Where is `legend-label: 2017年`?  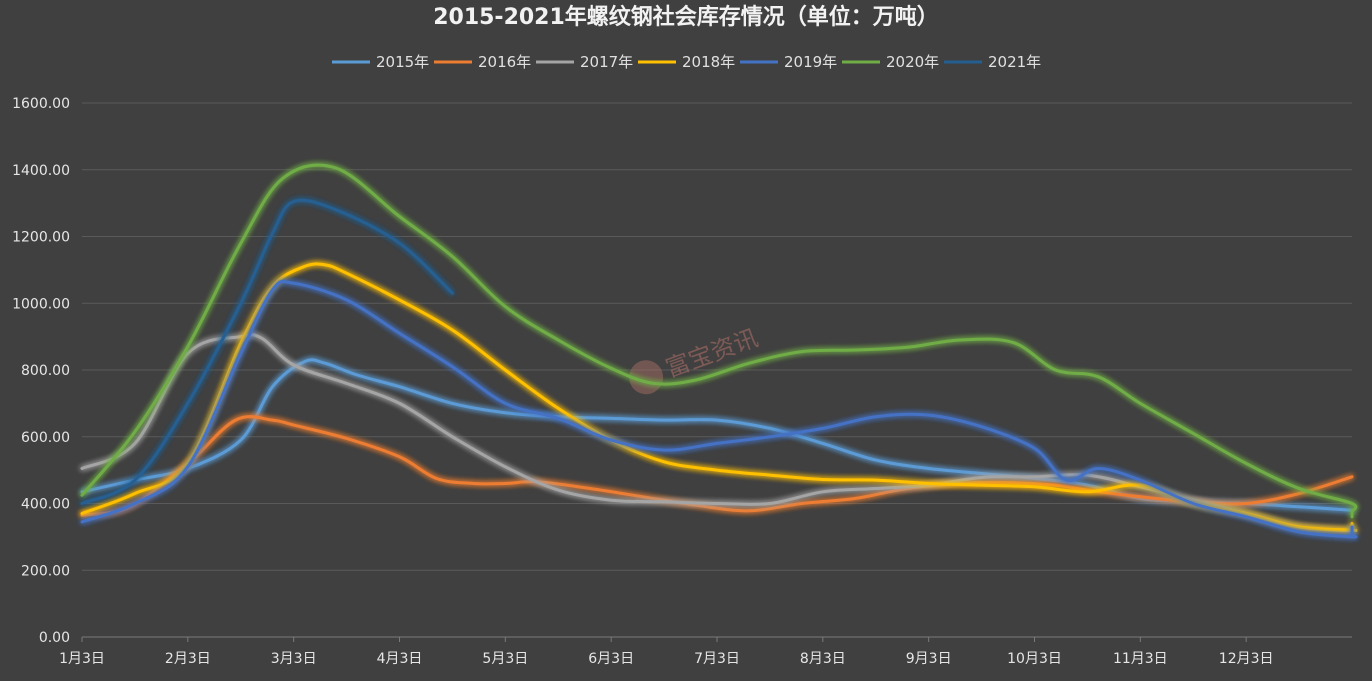 legend-label: 2017年 is located at coordinates (606, 62).